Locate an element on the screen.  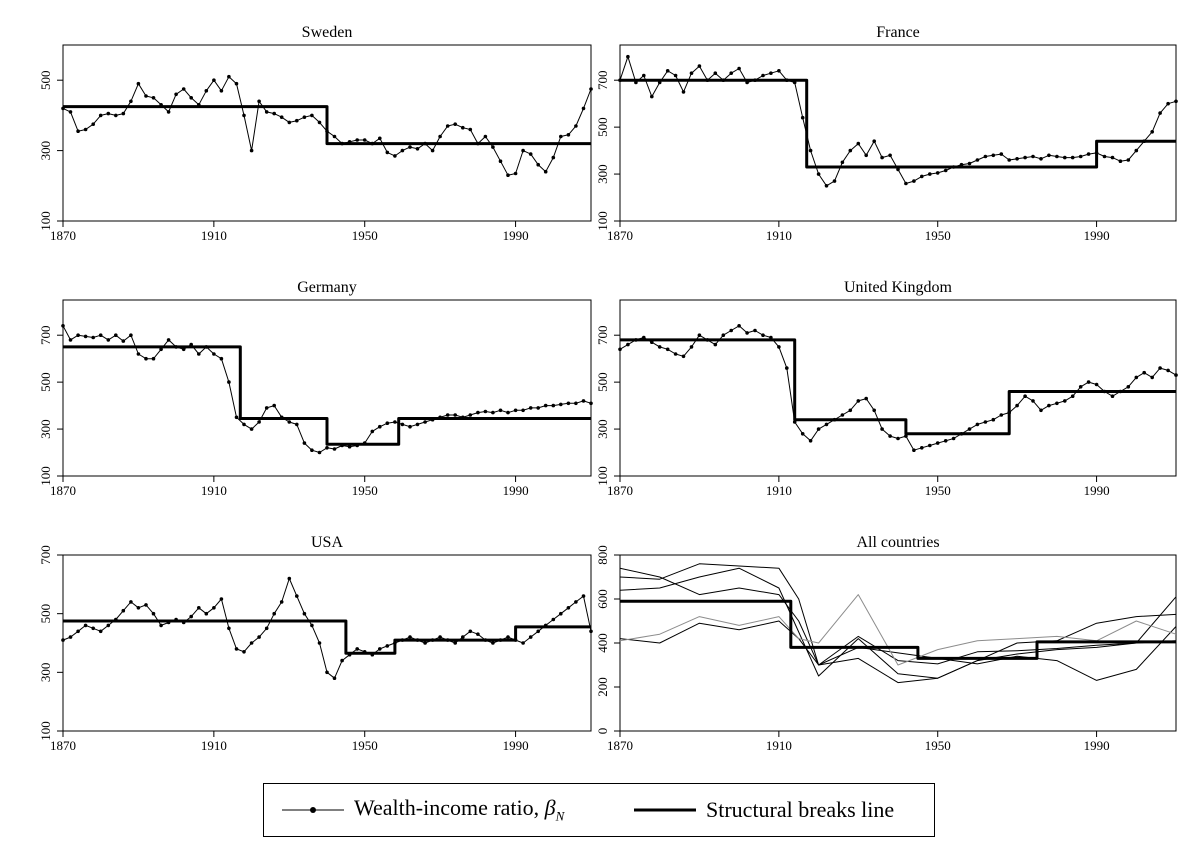
y-tick-label: 600 is located at coordinates (602, 599).